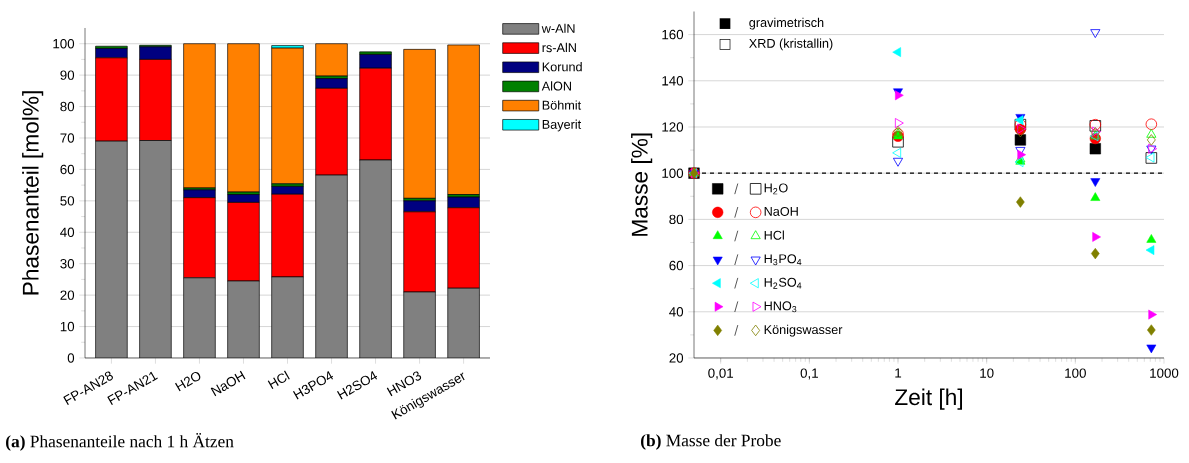 The image size is (1189, 463). I want to click on legend-label: HCl, so click(774, 235).